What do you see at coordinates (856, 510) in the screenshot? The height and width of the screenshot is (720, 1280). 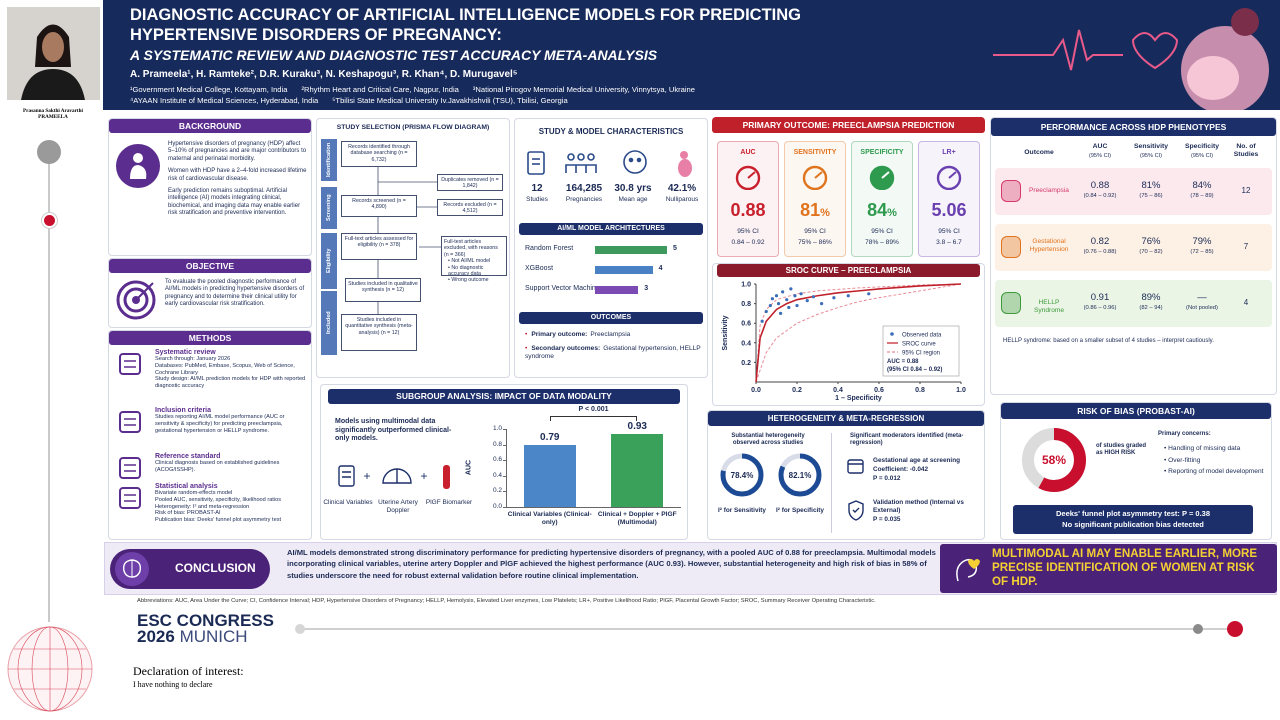 I see `path` at bounding box center [856, 510].